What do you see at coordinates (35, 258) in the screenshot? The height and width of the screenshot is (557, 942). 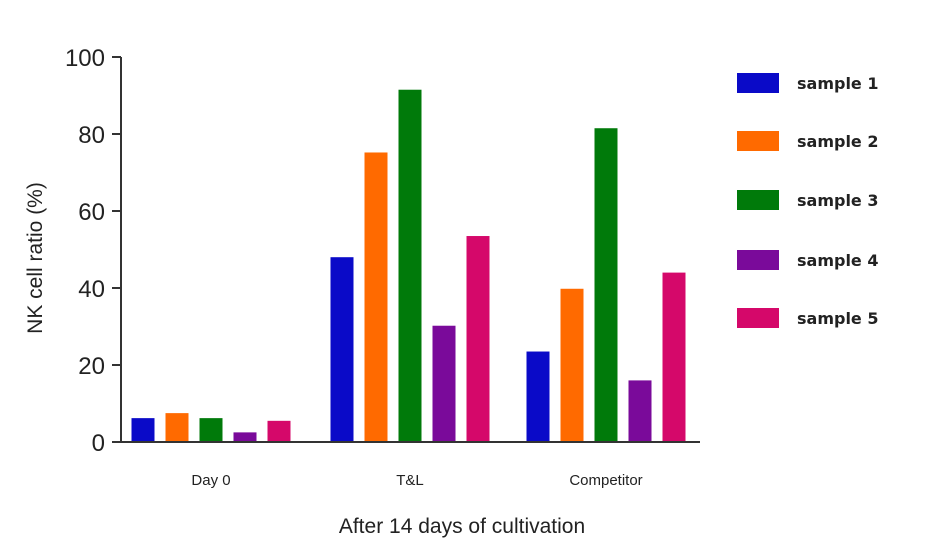 I see `y-axis-title: NK cell ratio (%)` at bounding box center [35, 258].